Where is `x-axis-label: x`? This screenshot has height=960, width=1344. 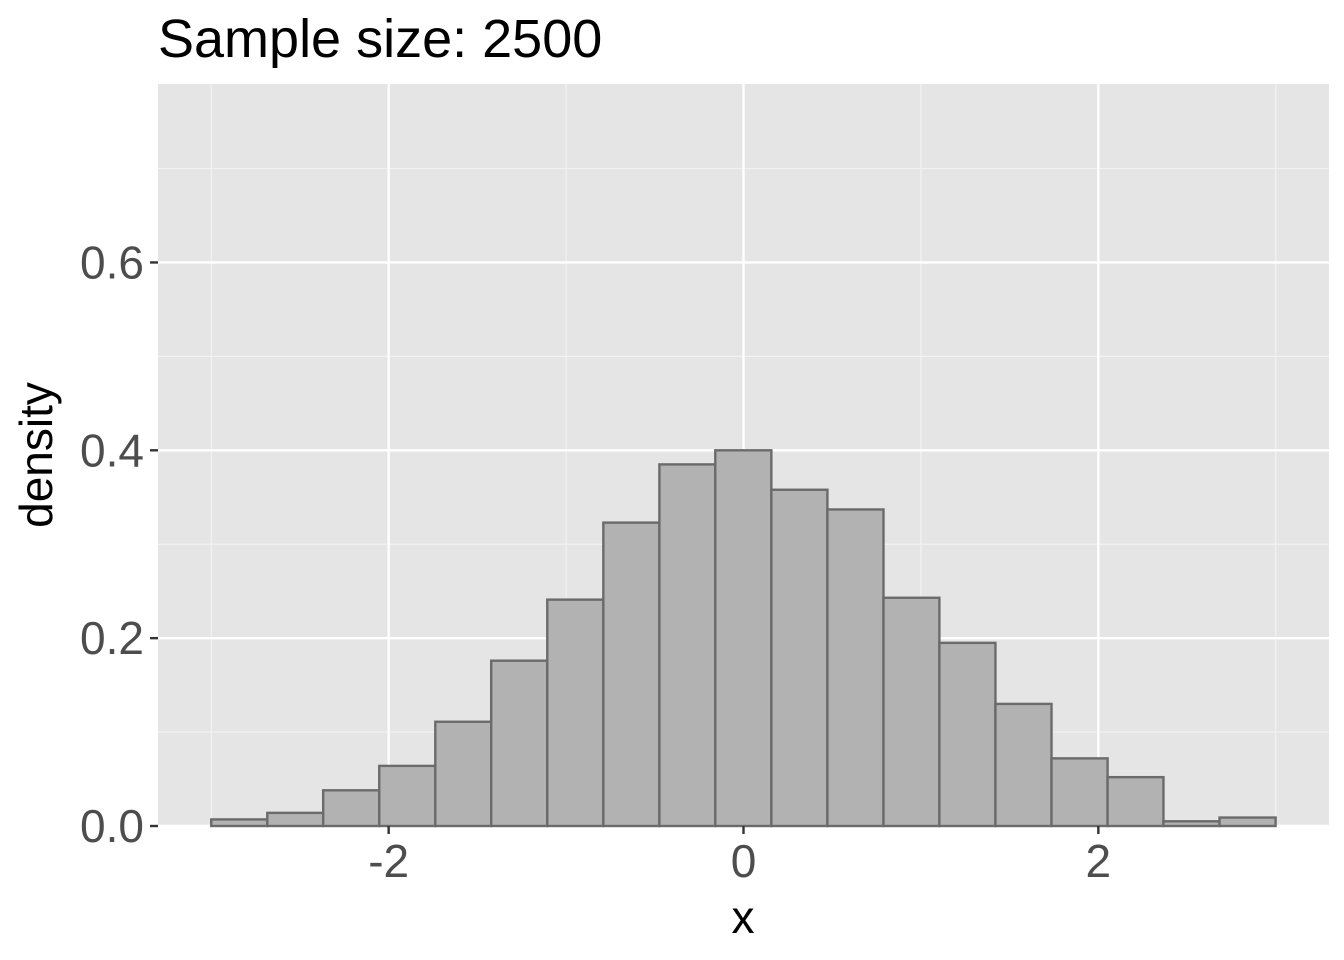 x-axis-label: x is located at coordinates (743, 917).